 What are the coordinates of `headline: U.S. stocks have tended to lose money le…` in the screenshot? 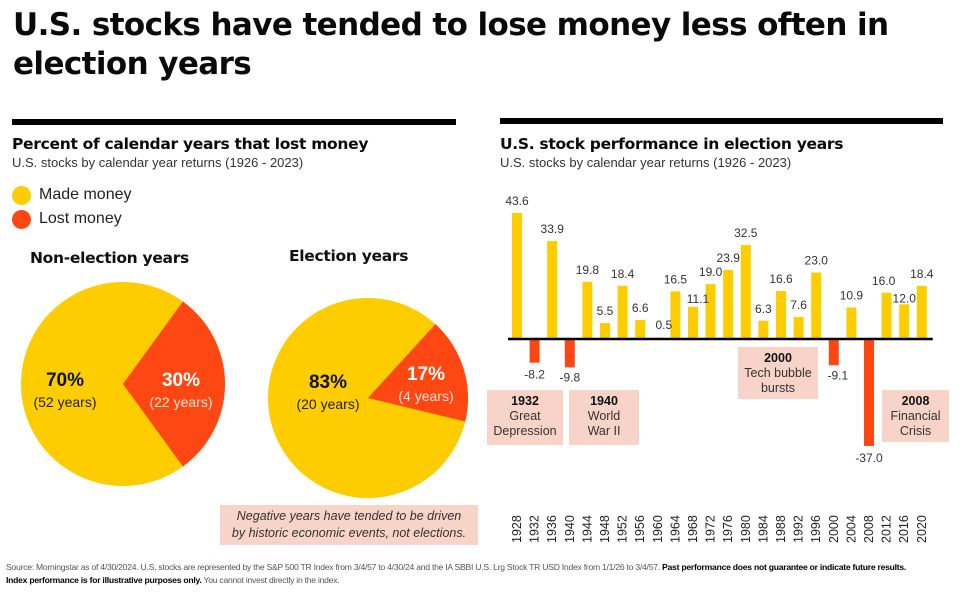 It's located at (451, 44).